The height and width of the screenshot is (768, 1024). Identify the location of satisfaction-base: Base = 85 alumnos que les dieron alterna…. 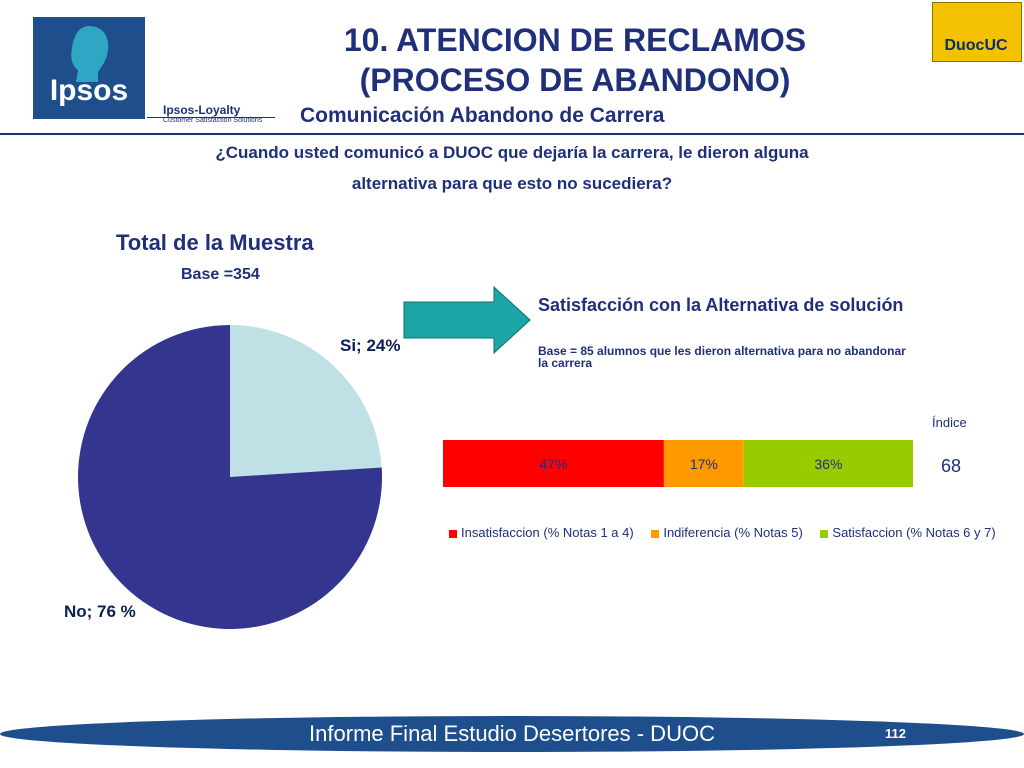
(722, 357).